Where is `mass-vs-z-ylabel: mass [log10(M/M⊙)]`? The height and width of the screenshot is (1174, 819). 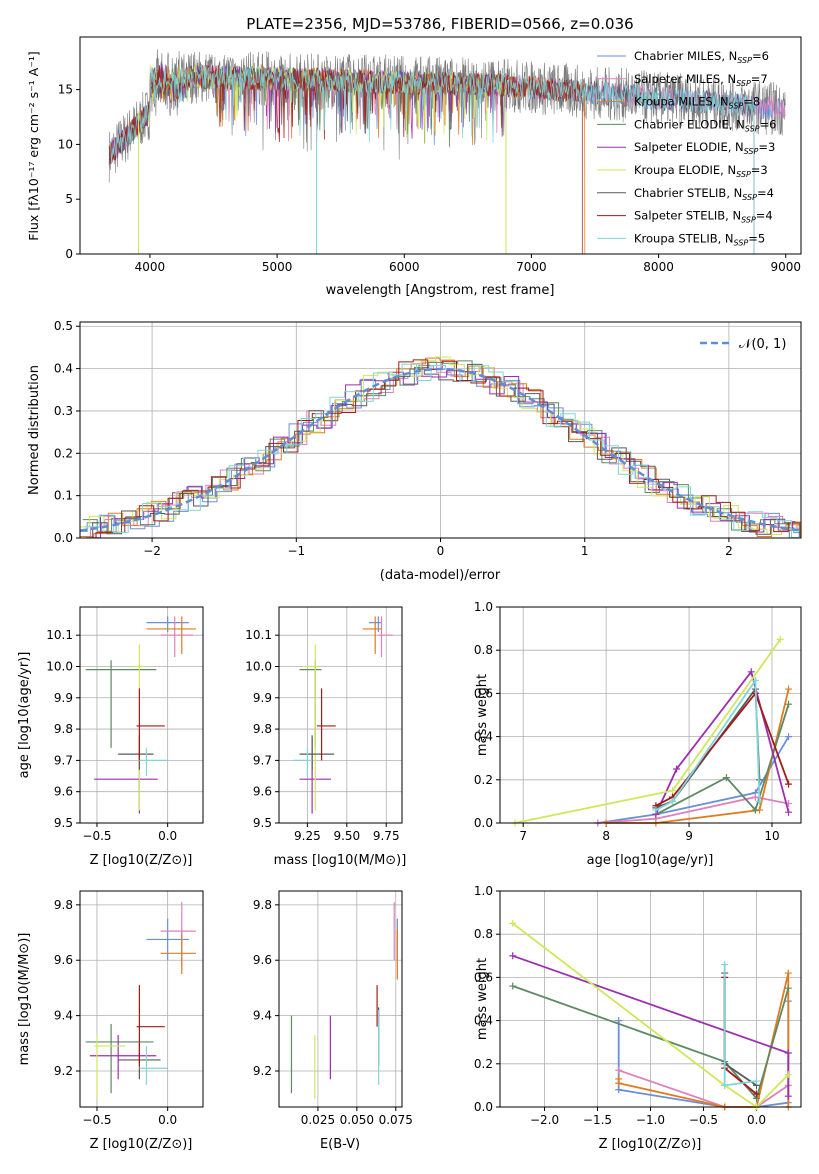
mass-vs-z-ylabel: mass [log10(M/M⊙)] is located at coordinates (24, 999).